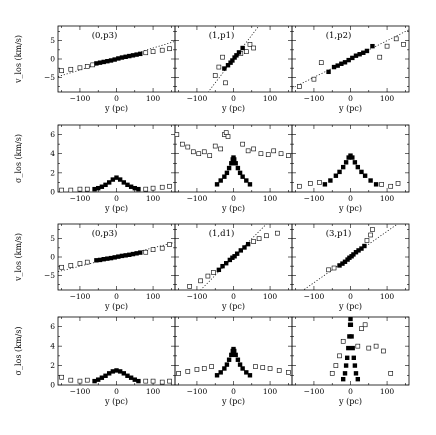 This screenshot has width=436, height=435. Describe the element at coordinates (350, 168) in the screenshot. I see `panel-1-2: −100 0 100 y (pc)` at that location.